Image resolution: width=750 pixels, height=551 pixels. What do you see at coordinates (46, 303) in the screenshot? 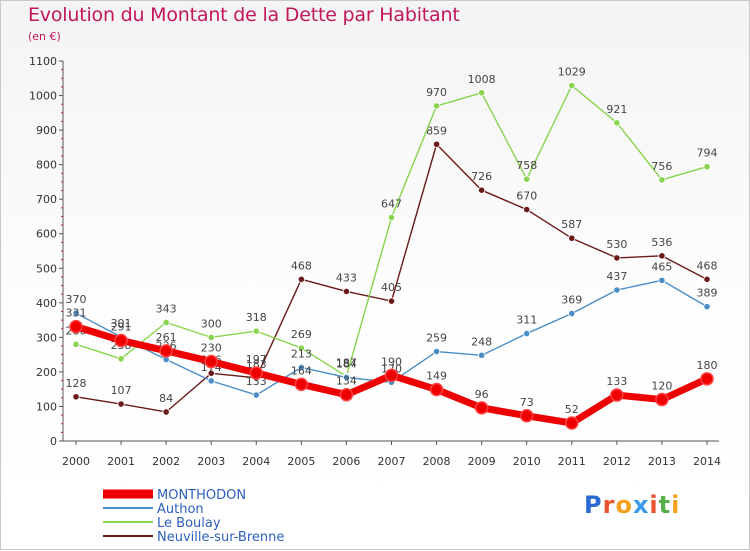
I see `y-tick-label: 400` at bounding box center [46, 303].